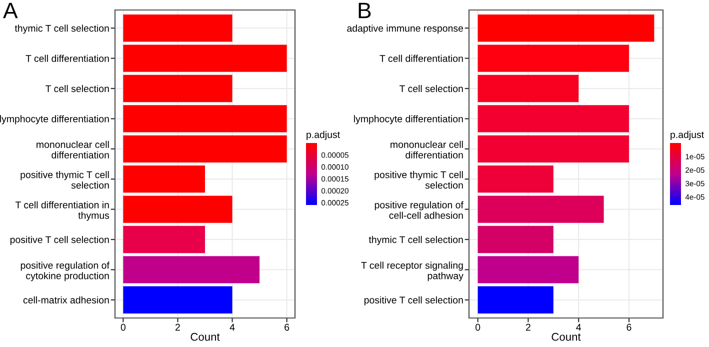 The width and height of the screenshot is (709, 347). I want to click on y-tick-label: positive regulation of cell-cell adhesion, so click(419, 210).